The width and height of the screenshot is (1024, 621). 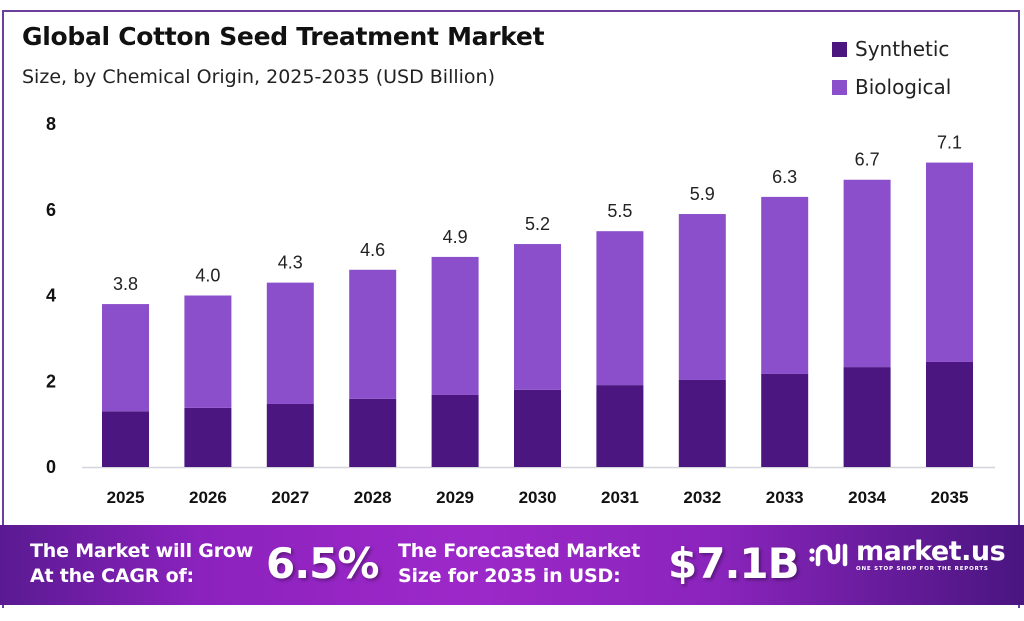 I want to click on y-tick-label: 6, so click(x=51, y=210).